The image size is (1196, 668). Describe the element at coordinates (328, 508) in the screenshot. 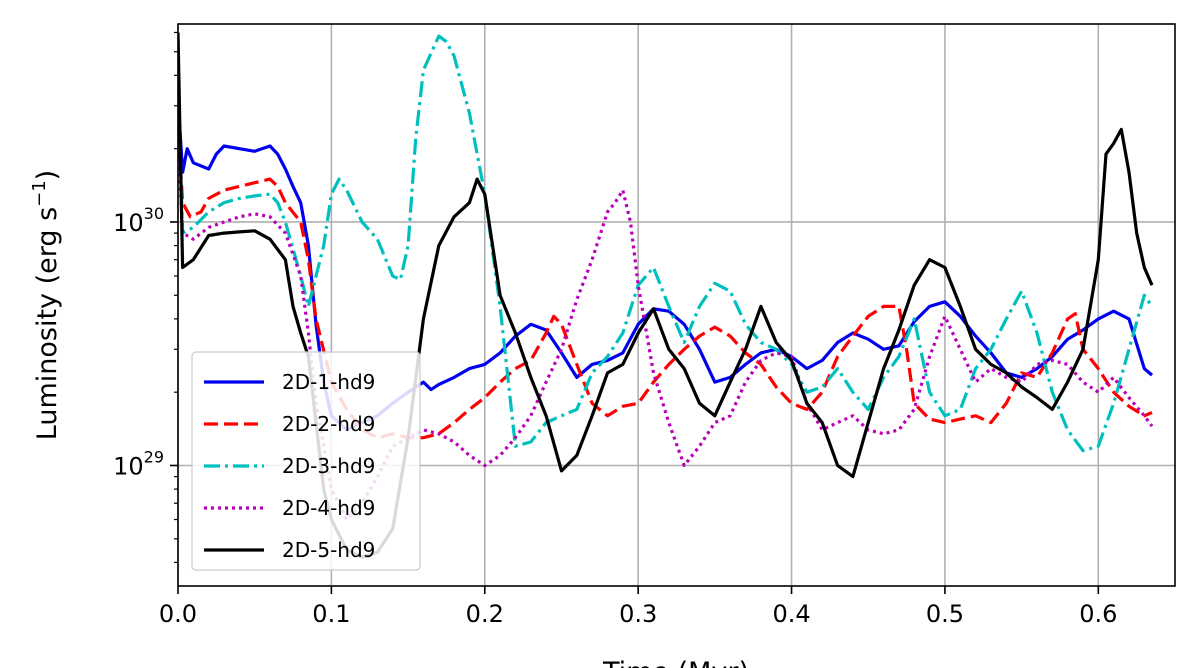

I see `legend-label-2D-4-hd9: 2D-4-hd9` at that location.